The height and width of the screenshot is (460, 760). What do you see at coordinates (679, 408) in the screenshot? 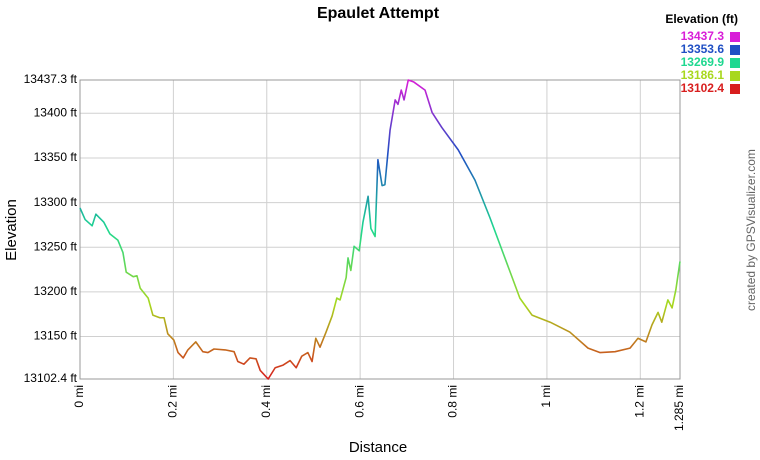
I see `x-tick-label: 1.285 mi` at bounding box center [679, 408].